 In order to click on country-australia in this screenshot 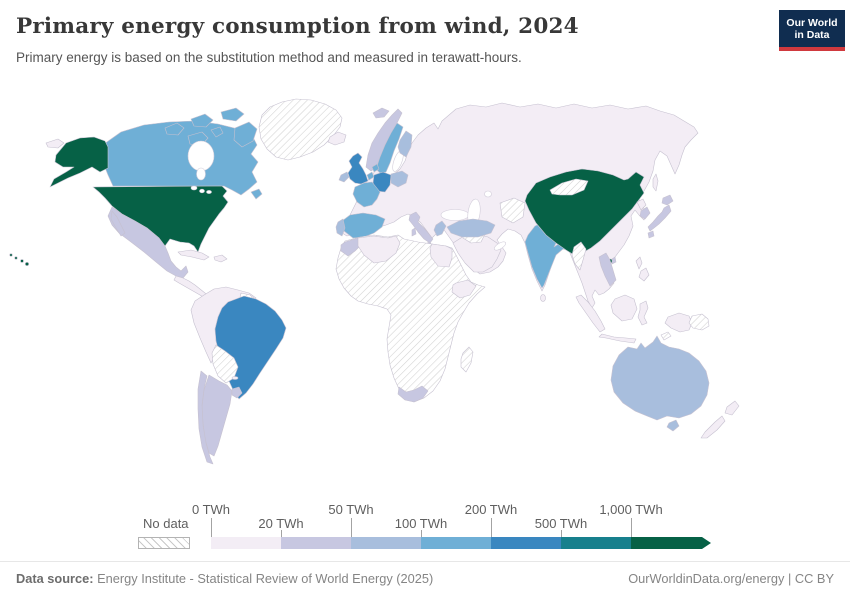, I will do `click(660, 378)`.